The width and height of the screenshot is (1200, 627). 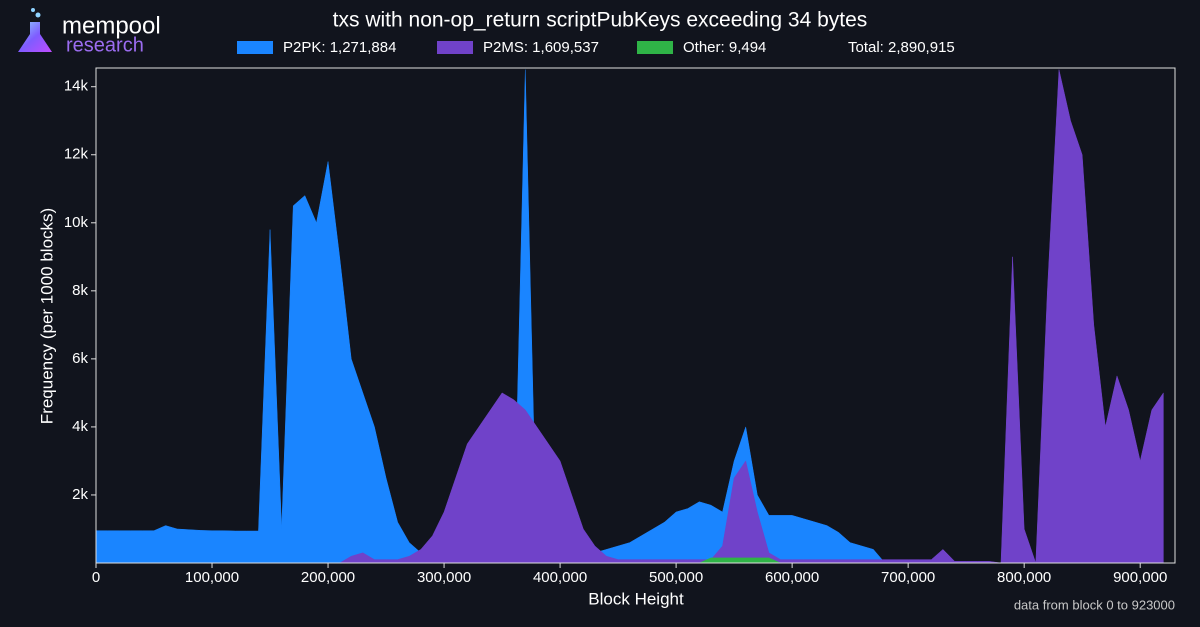 What do you see at coordinates (111, 25) in the screenshot?
I see `brand-name: mempool` at bounding box center [111, 25].